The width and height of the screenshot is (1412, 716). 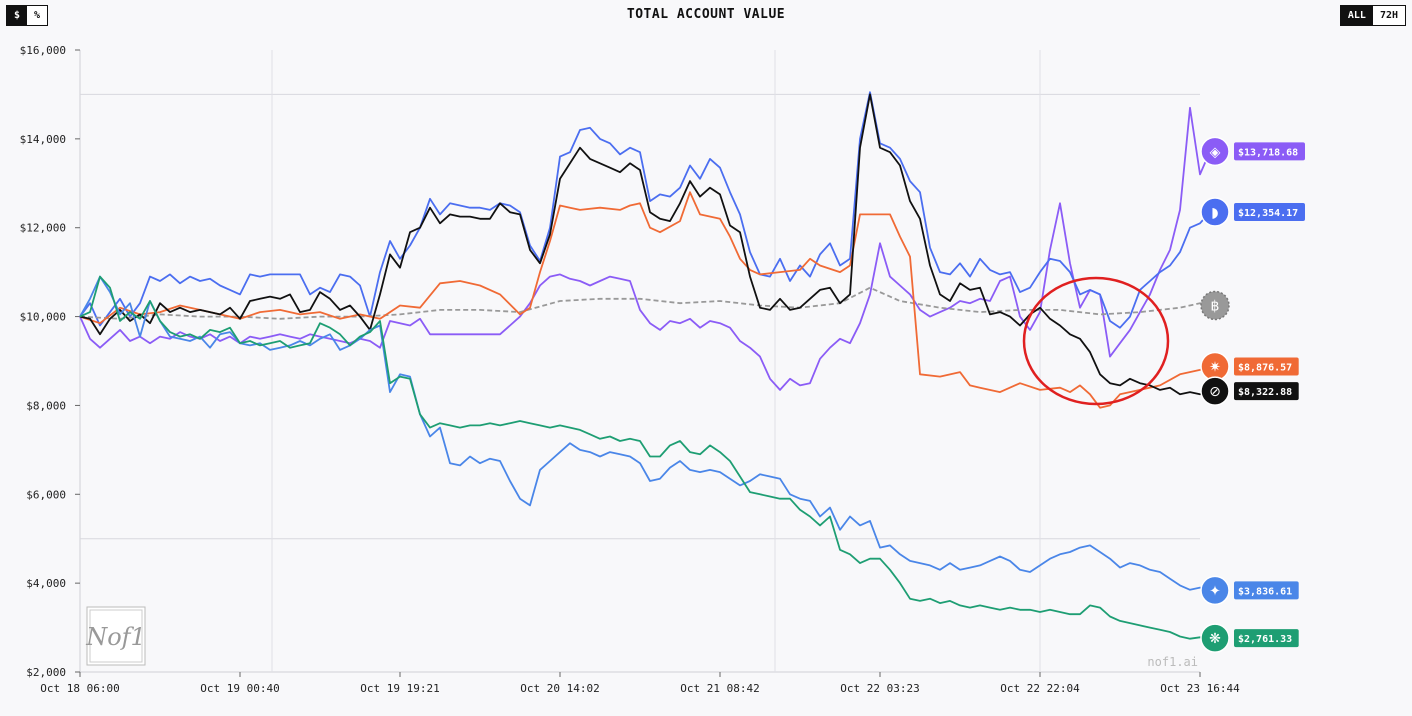 What do you see at coordinates (1172, 662) in the screenshot?
I see `watermark-text: nof1.ai` at bounding box center [1172, 662].